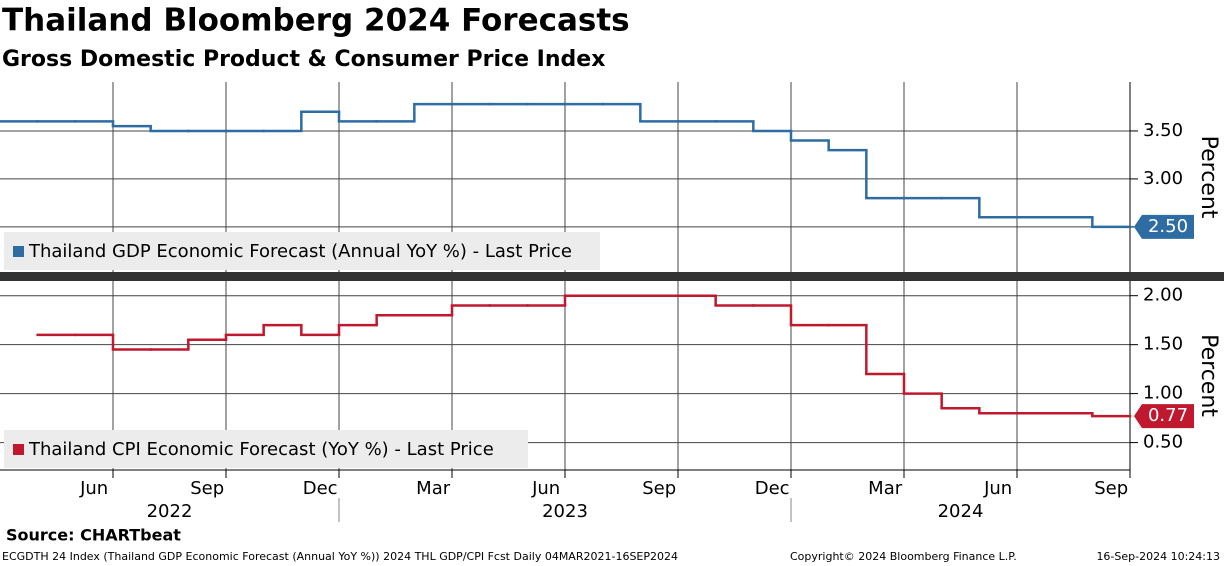  What do you see at coordinates (1163, 178) in the screenshot?
I see `y-tick-label: 3.00` at bounding box center [1163, 178].